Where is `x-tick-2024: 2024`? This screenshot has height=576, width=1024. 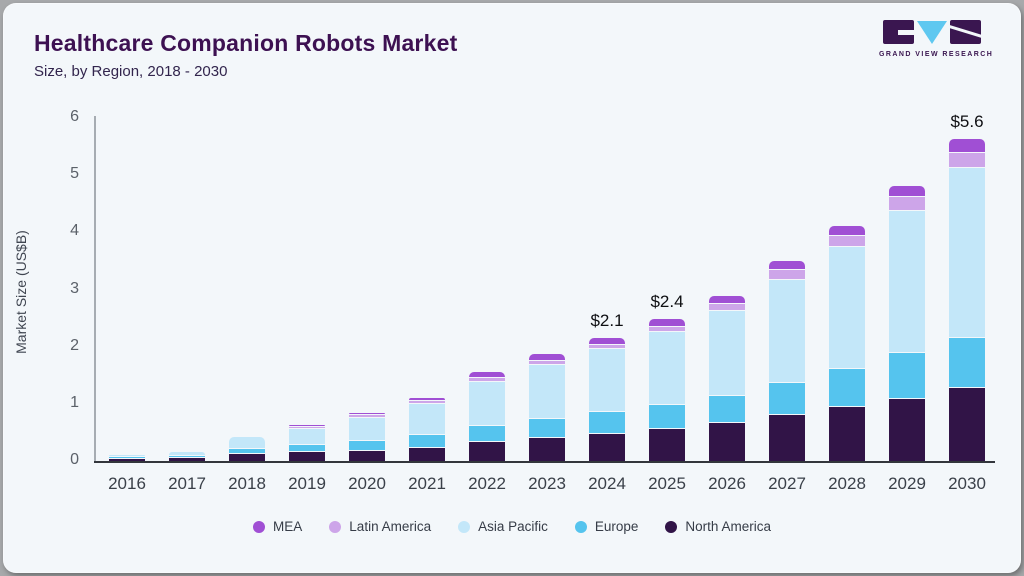 x-tick-2024: 2024 is located at coordinates (607, 483).